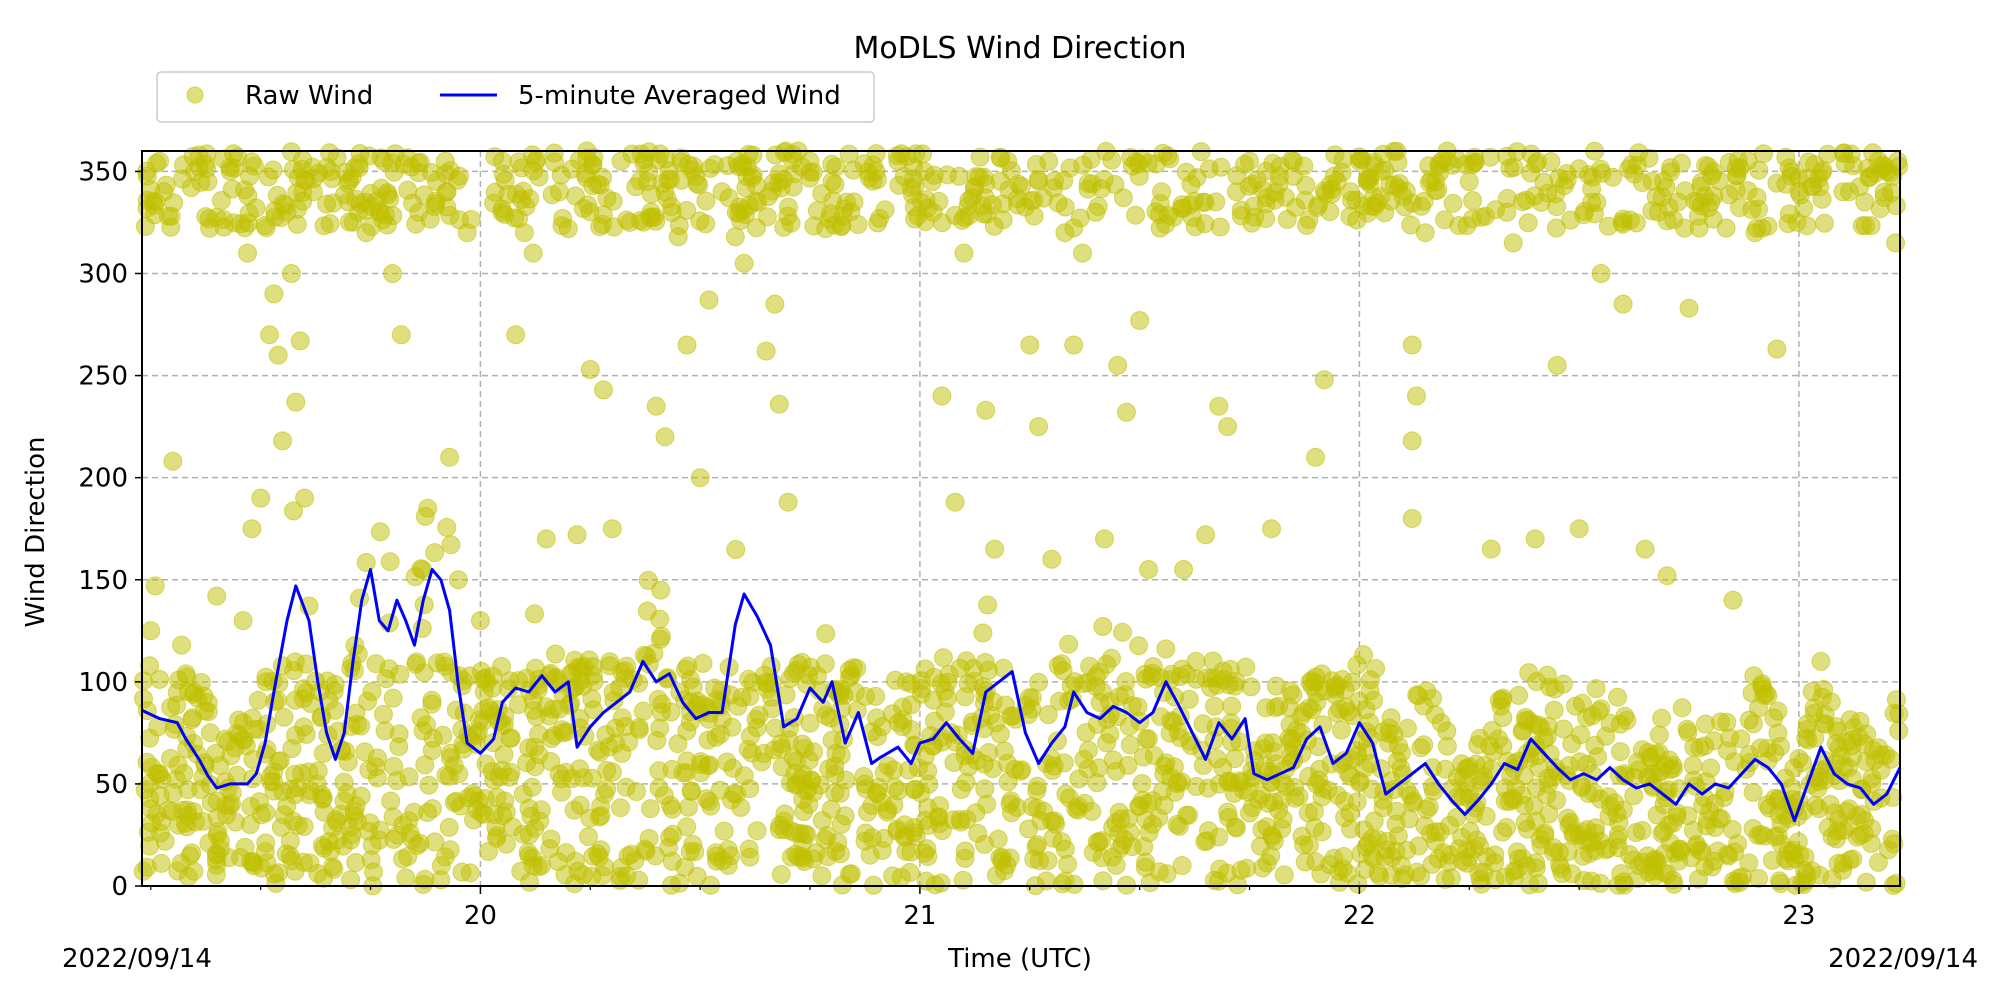 The image size is (2000, 1000). I want to click on x-tick-label: 20, so click(480, 916).